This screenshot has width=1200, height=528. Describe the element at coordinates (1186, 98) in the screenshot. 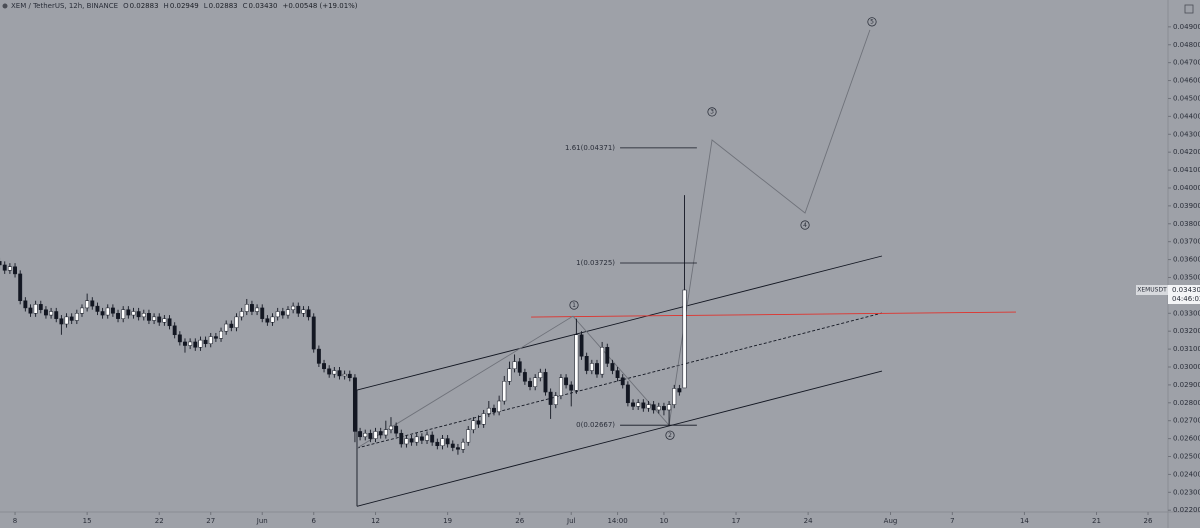

I see `y-tick-label: 0.04500` at that location.